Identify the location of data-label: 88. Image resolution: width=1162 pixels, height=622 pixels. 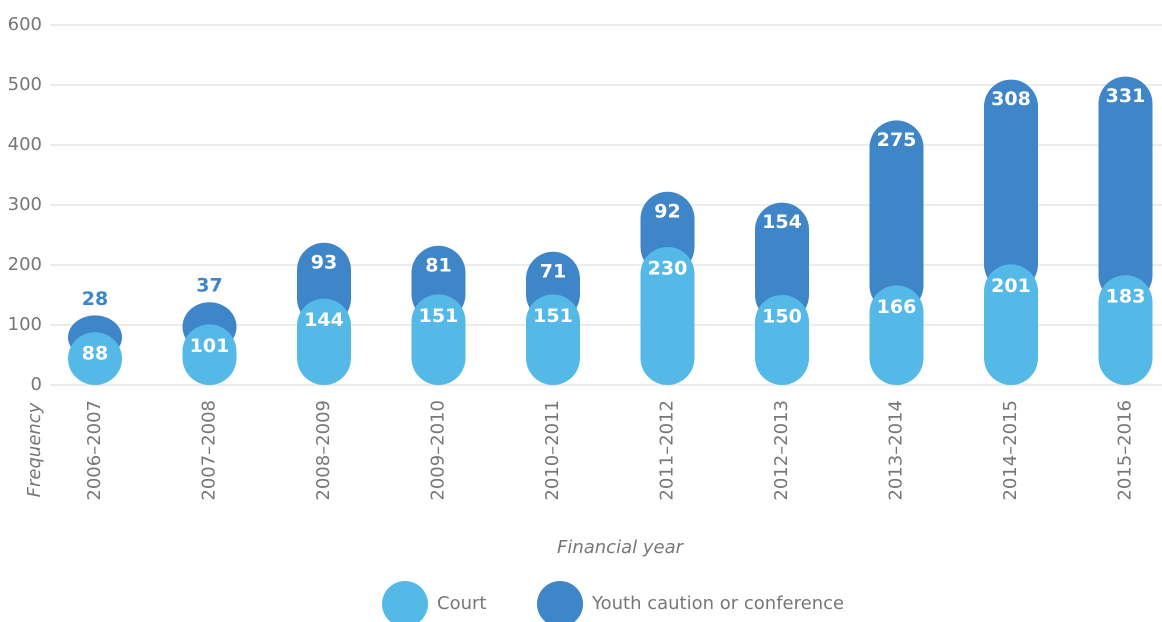
(95, 354).